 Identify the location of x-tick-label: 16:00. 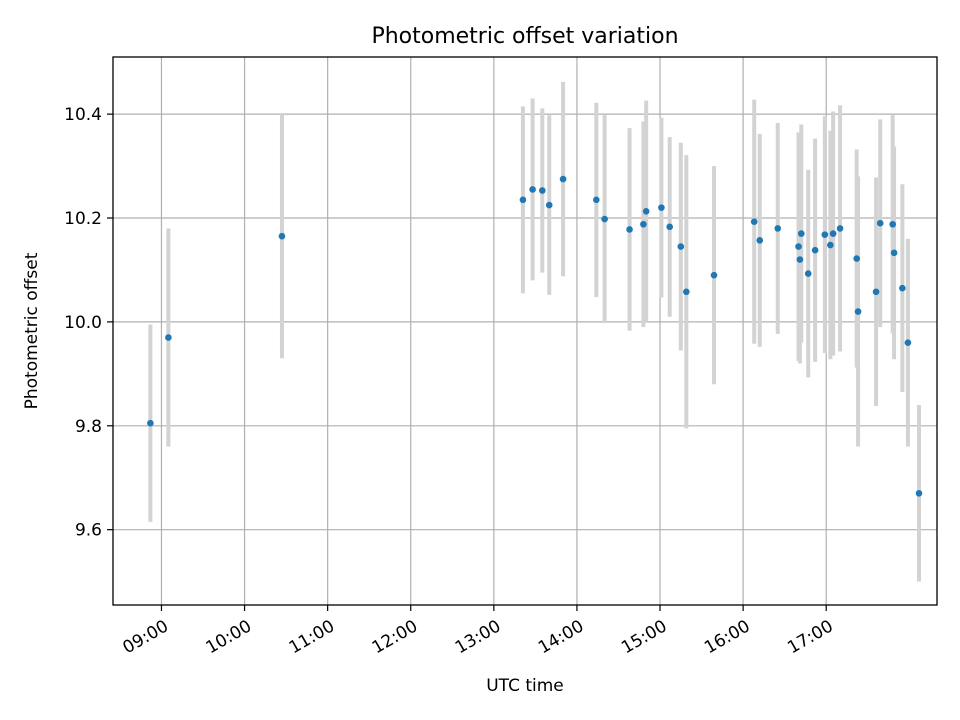
(727, 637).